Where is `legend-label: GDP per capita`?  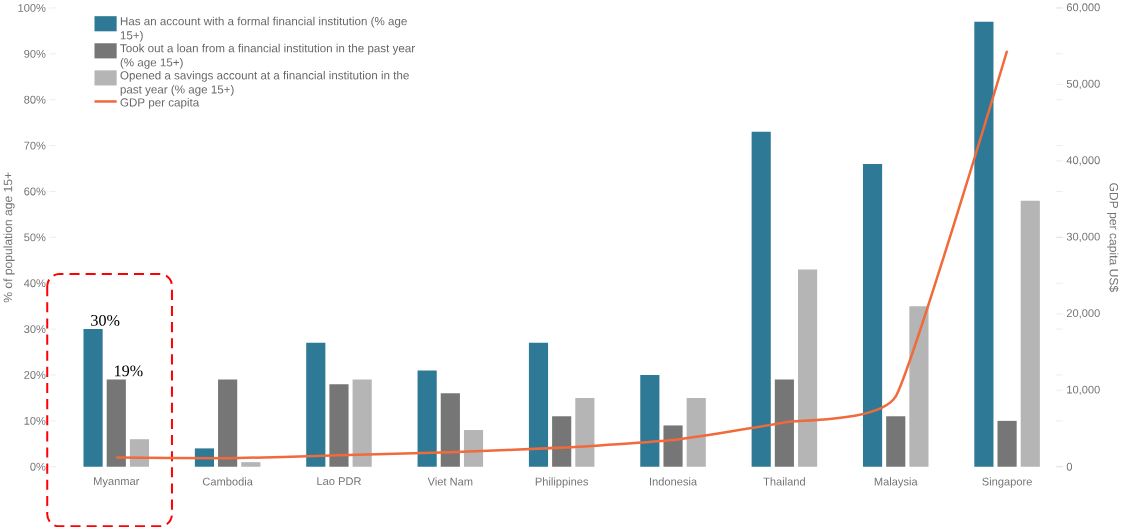 legend-label: GDP per capita is located at coordinates (160, 103).